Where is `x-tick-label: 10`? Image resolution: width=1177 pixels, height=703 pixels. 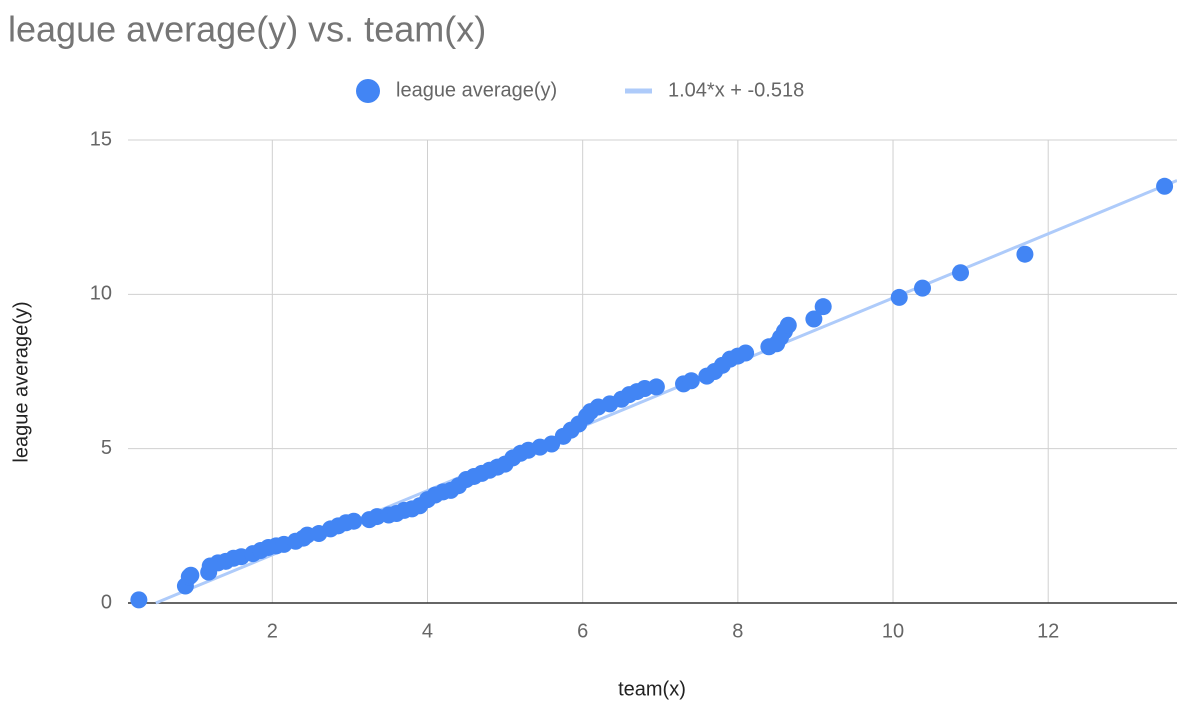 x-tick-label: 10 is located at coordinates (893, 631).